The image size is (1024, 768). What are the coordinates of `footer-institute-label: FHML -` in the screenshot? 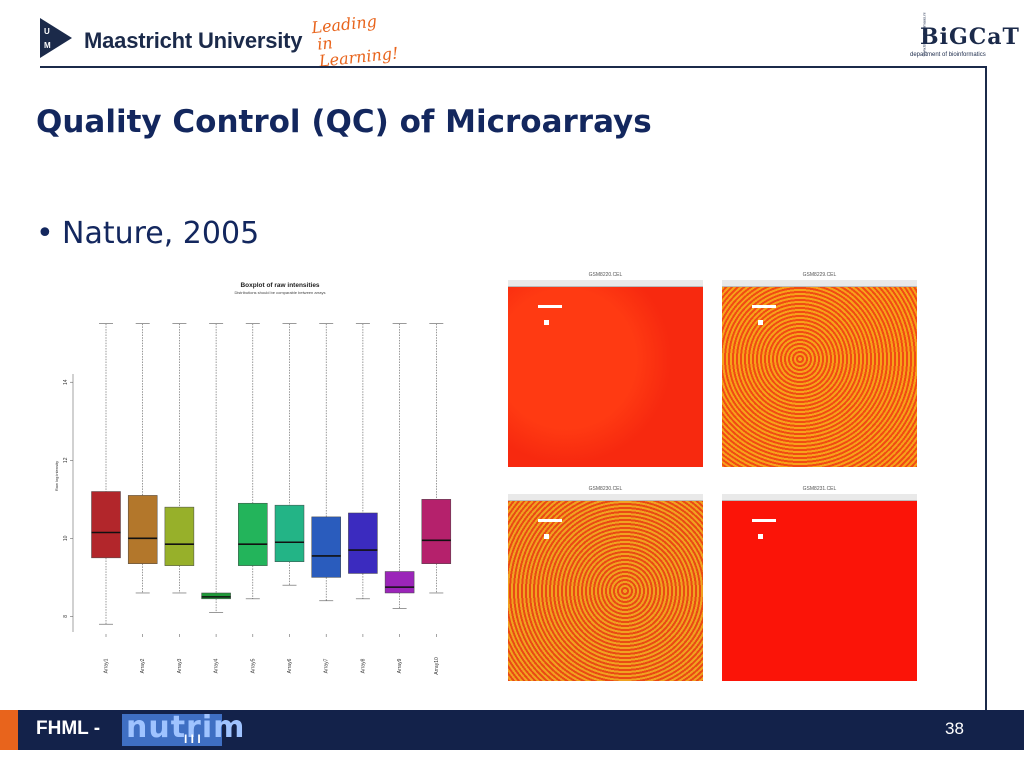 It's located at (68, 728).